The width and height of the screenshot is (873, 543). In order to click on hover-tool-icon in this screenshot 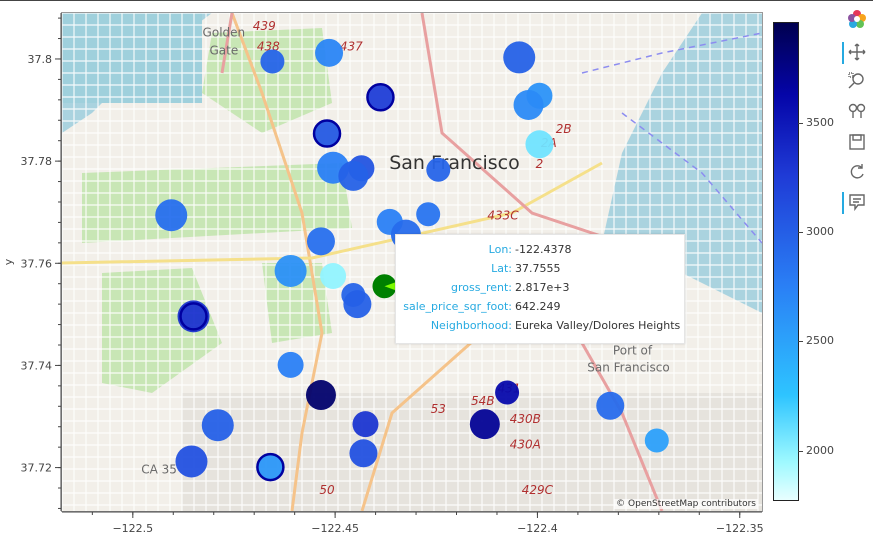, I will do `click(857, 202)`.